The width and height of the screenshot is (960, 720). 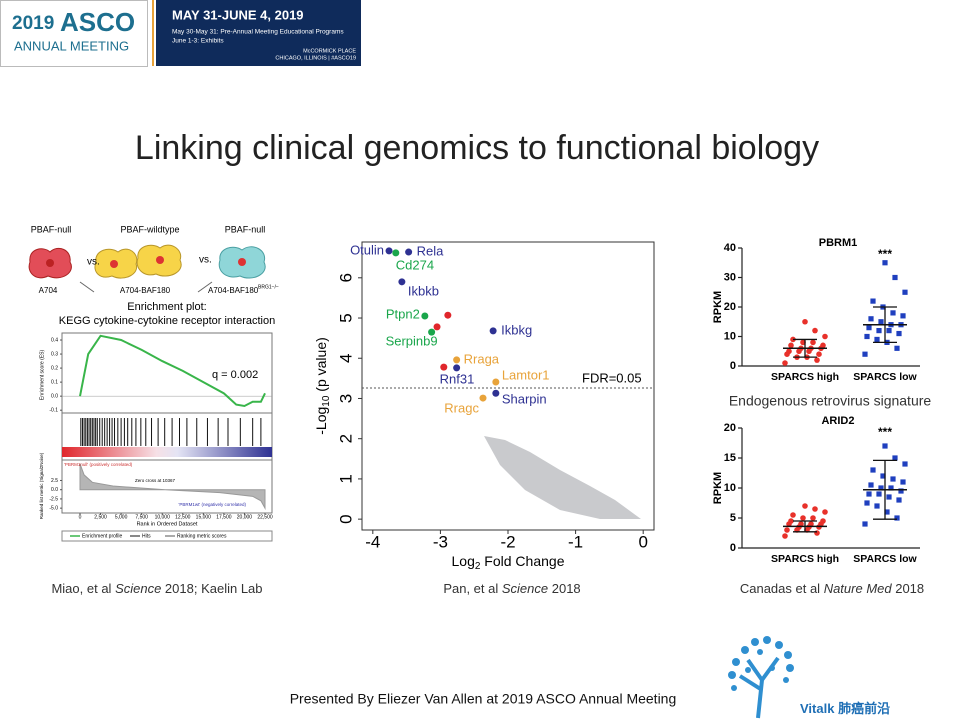 I want to click on caption: Canadas et al Nature Med 2018, so click(x=832, y=588).